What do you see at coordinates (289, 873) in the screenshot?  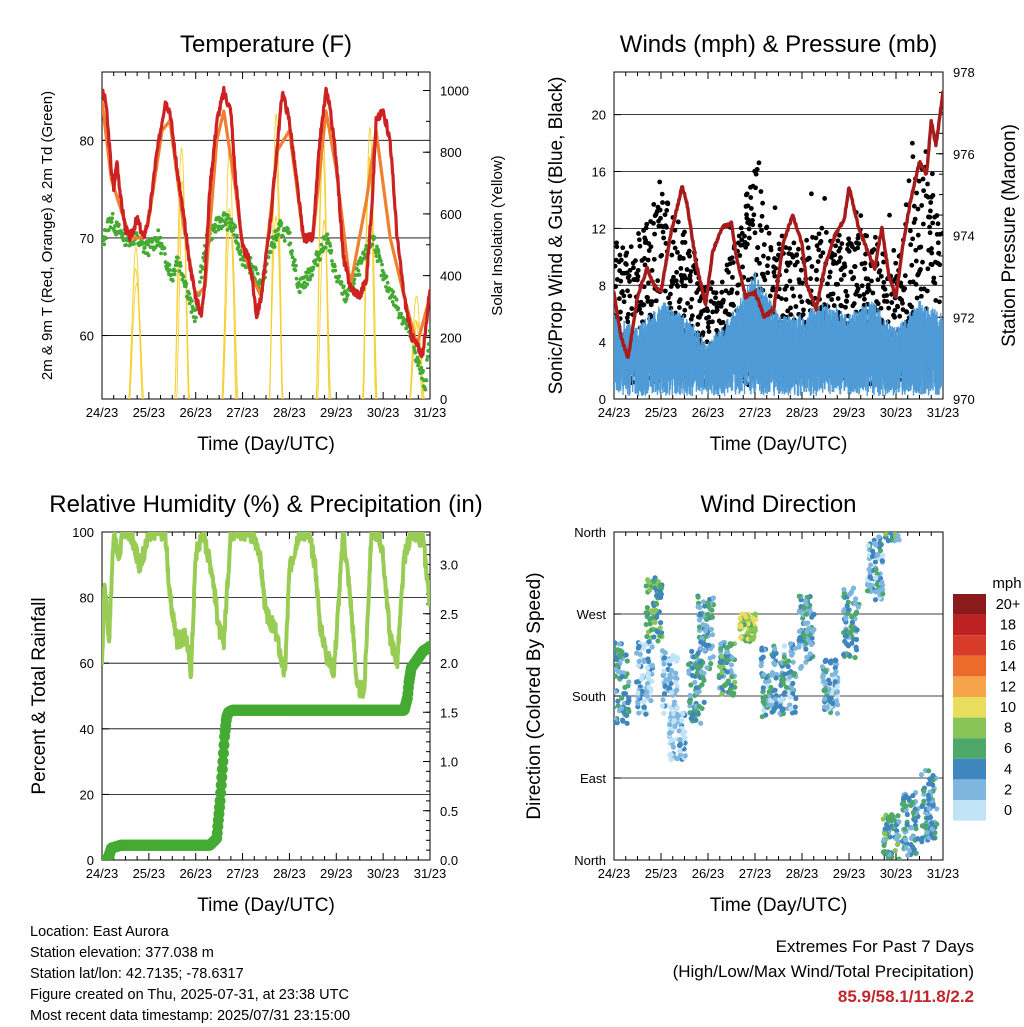 I see `x-tick-label: 28/23` at bounding box center [289, 873].